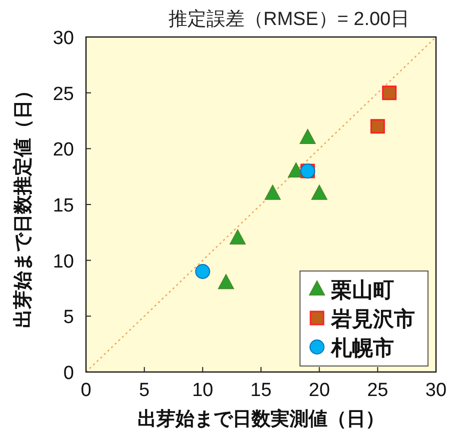 The image size is (464, 435). Describe the element at coordinates (289, 19) in the screenshot. I see `chart-title: 推定誤差（RMSE）= 2.00日` at that location.